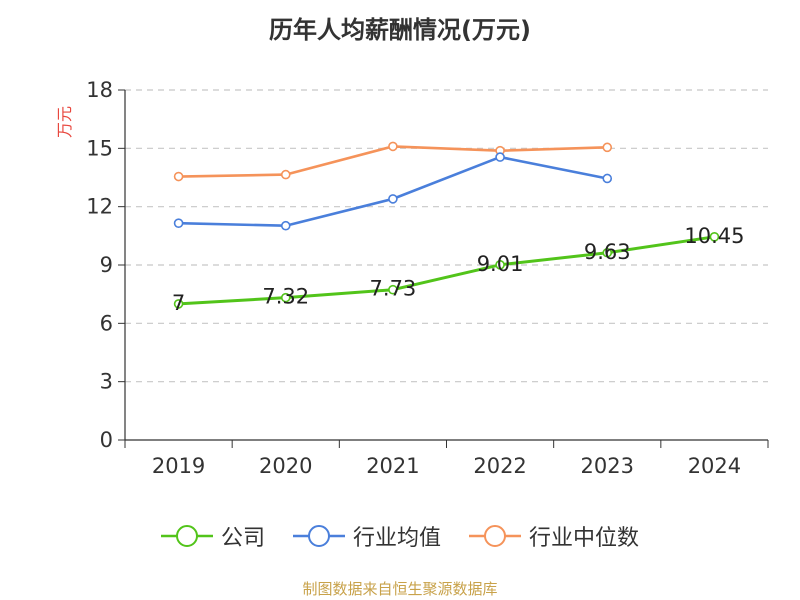 Image resolution: width=800 pixels, height=600 pixels. What do you see at coordinates (714, 466) in the screenshot?
I see `x-tick-label: 2024` at bounding box center [714, 466].